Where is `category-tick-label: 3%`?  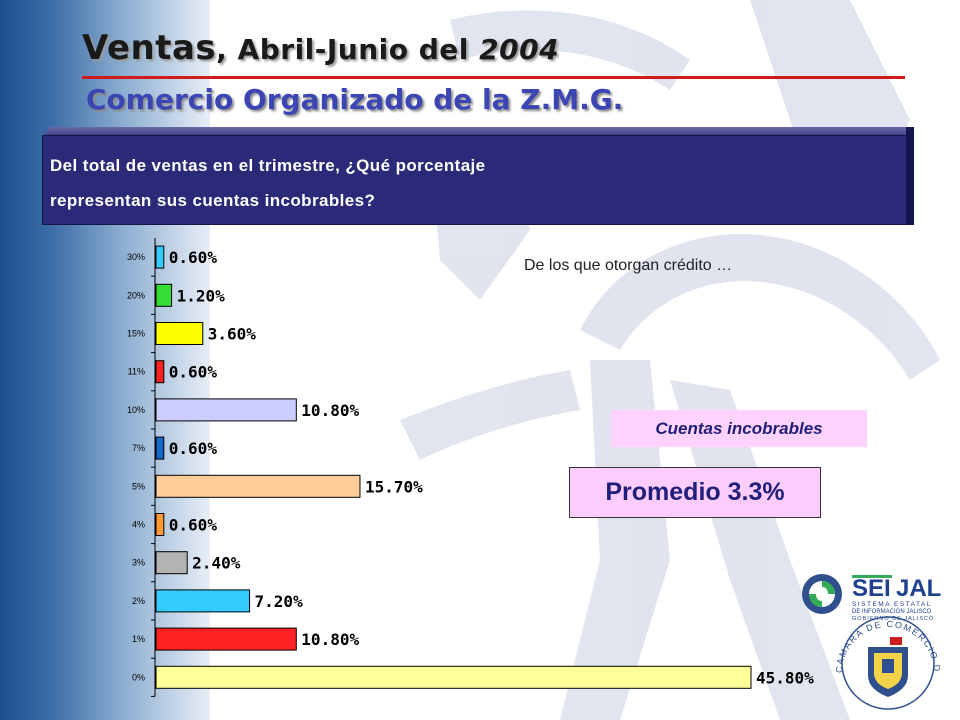 category-tick-label: 3% is located at coordinates (138, 563).